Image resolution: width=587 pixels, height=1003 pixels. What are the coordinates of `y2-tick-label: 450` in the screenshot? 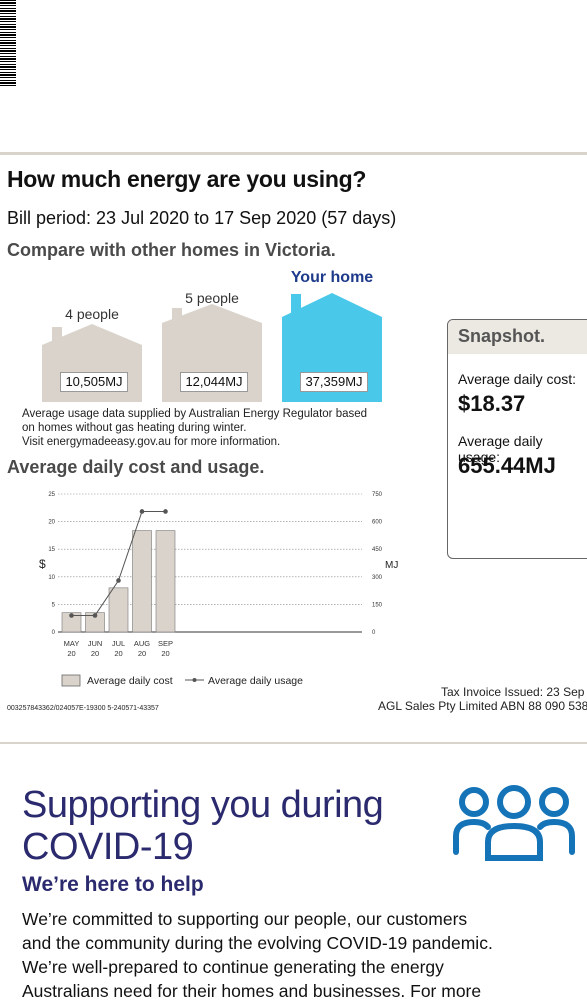 It's located at (377, 550).